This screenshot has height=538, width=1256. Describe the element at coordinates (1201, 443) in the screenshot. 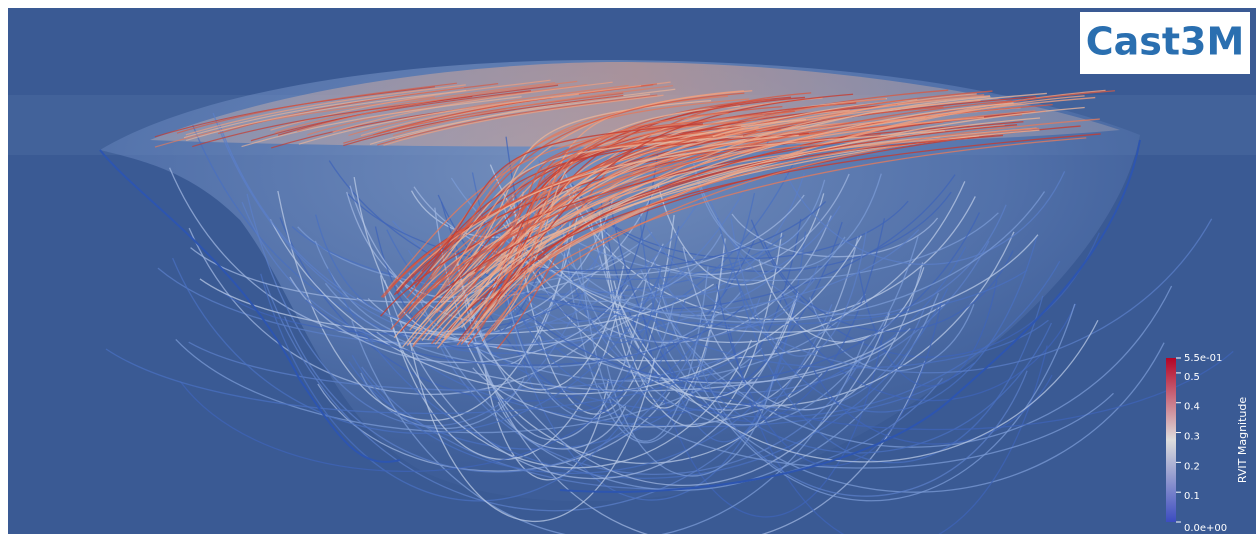

I see `color-bar-ticks: 5.5e-01 0.5 0.4 0.3 0.2 0.1 0.0e+00` at that location.